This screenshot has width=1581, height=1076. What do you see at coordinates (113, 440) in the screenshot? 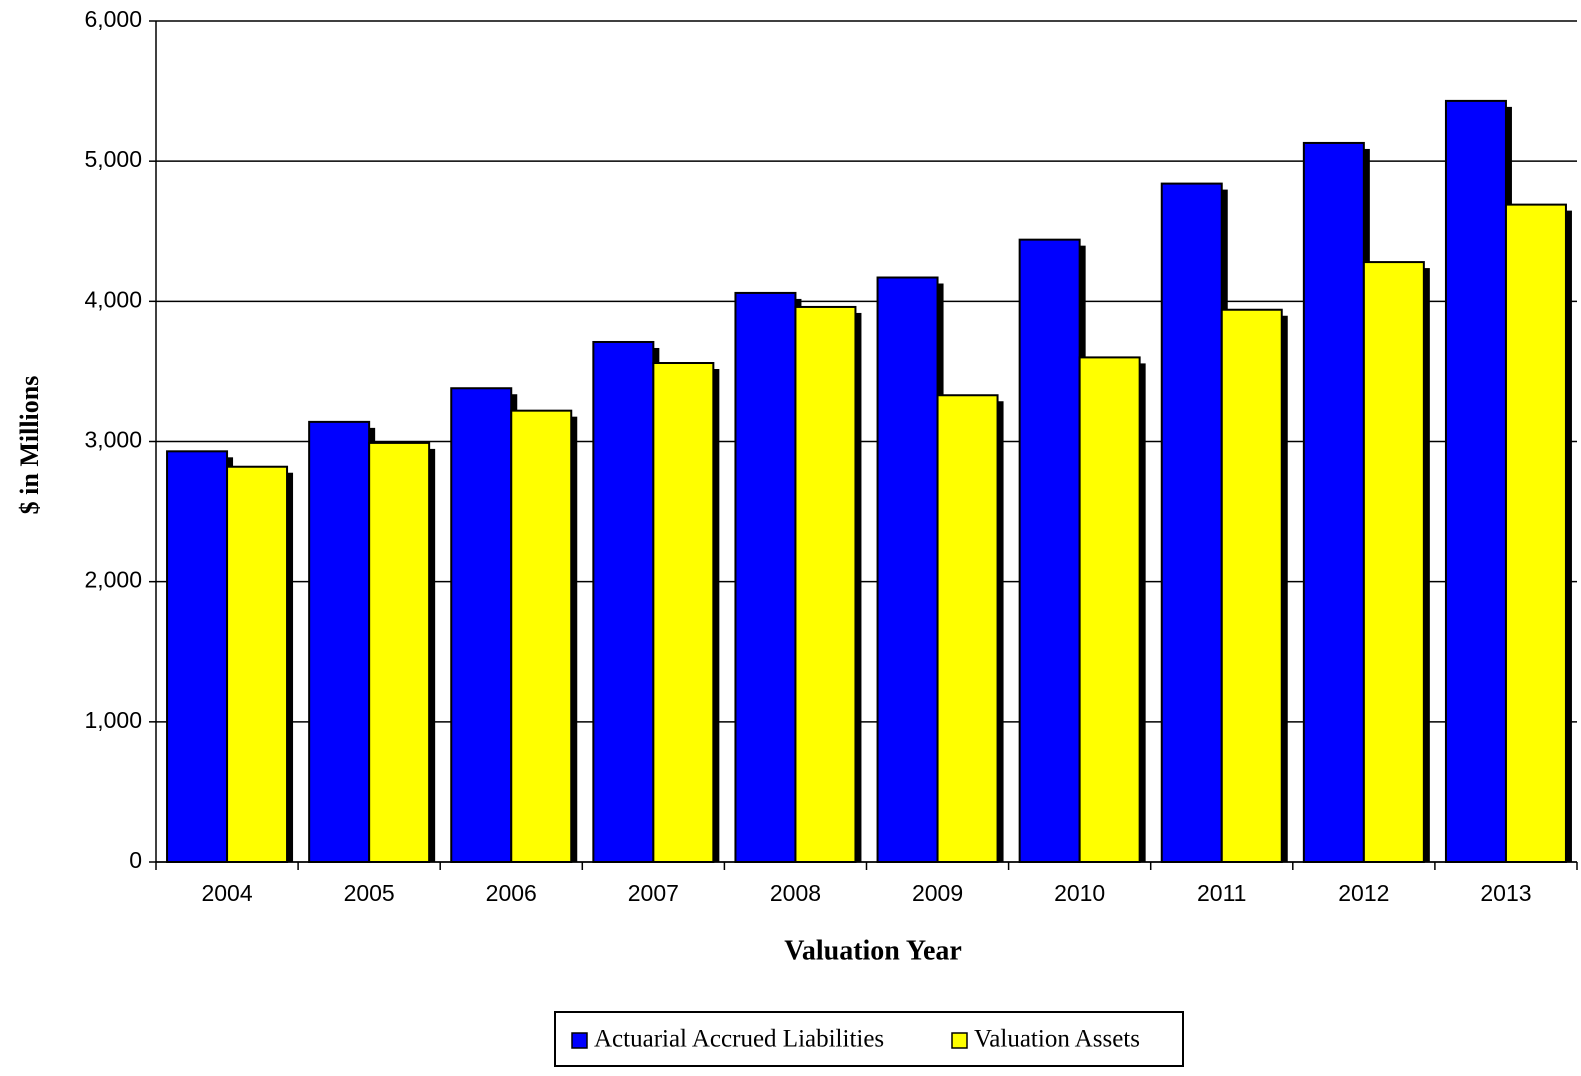
I see `y-tick-label: 3,000` at bounding box center [113, 440].